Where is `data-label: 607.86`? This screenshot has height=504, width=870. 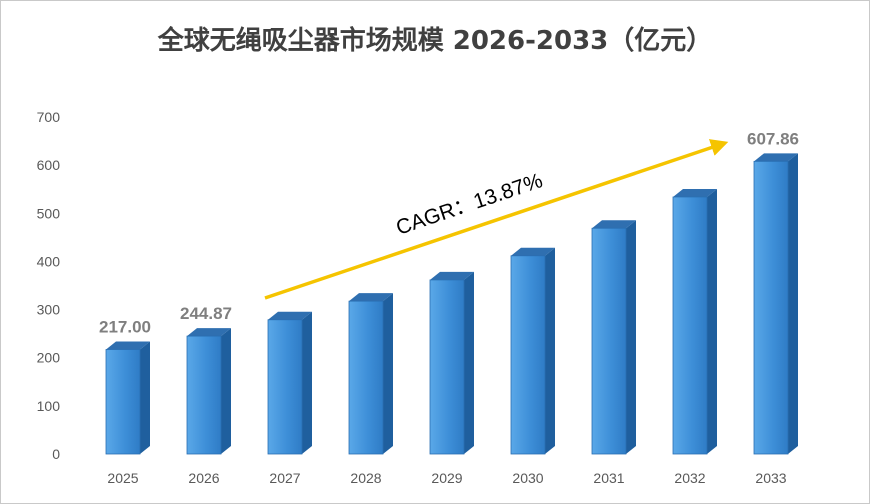
data-label: 607.86 is located at coordinates (773, 138).